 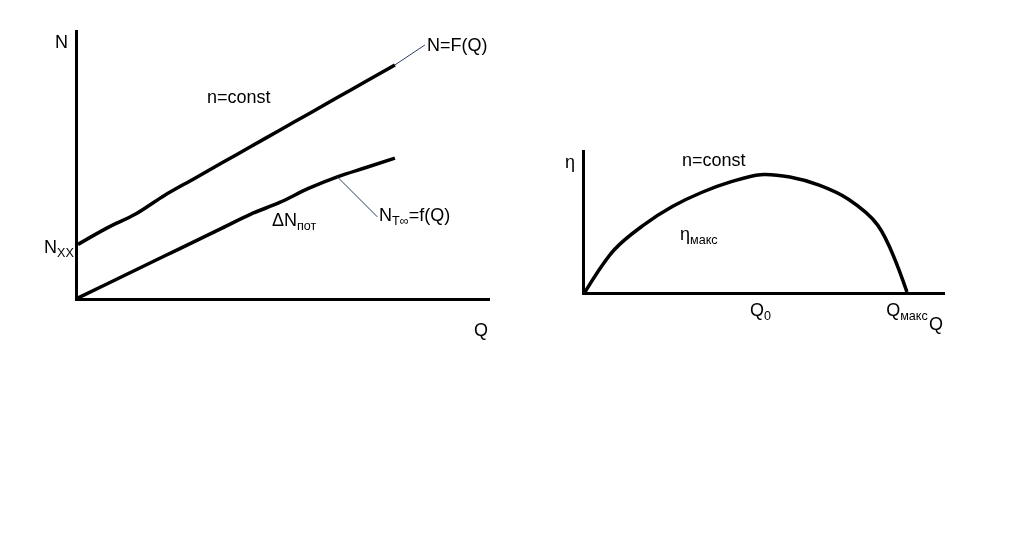 What do you see at coordinates (907, 312) in the screenshot?
I see `x-tick-label: Q$_{макс}$` at bounding box center [907, 312].